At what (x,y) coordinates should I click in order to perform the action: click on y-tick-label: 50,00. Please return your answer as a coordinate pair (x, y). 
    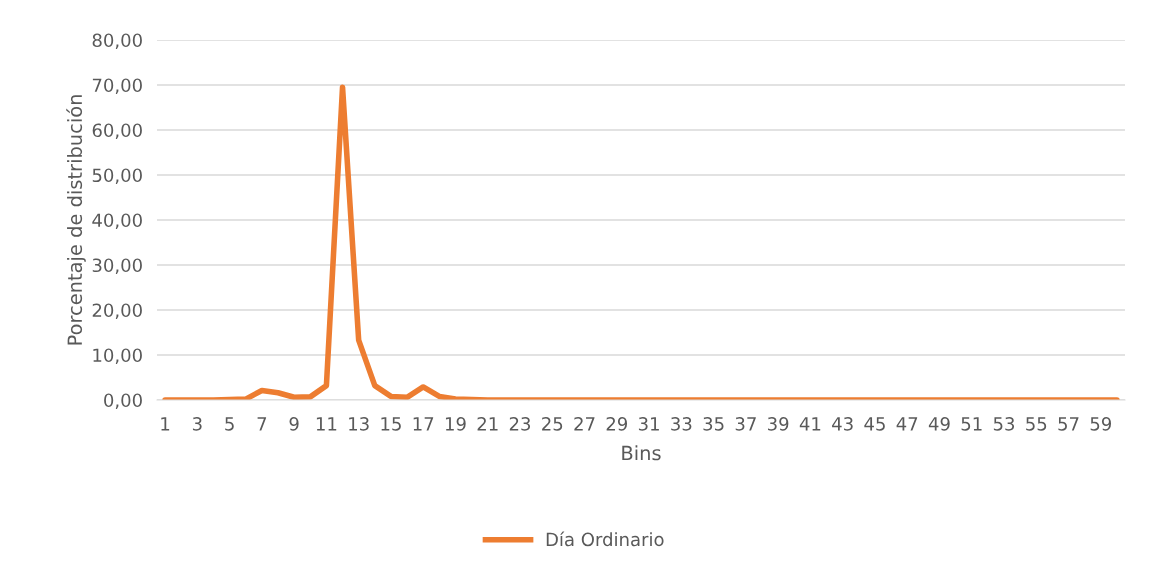
    Looking at the image, I should click on (117, 176).